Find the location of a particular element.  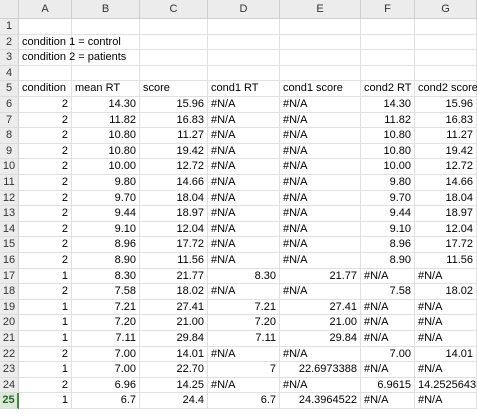

cell-a9: 2 is located at coordinates (45, 151).